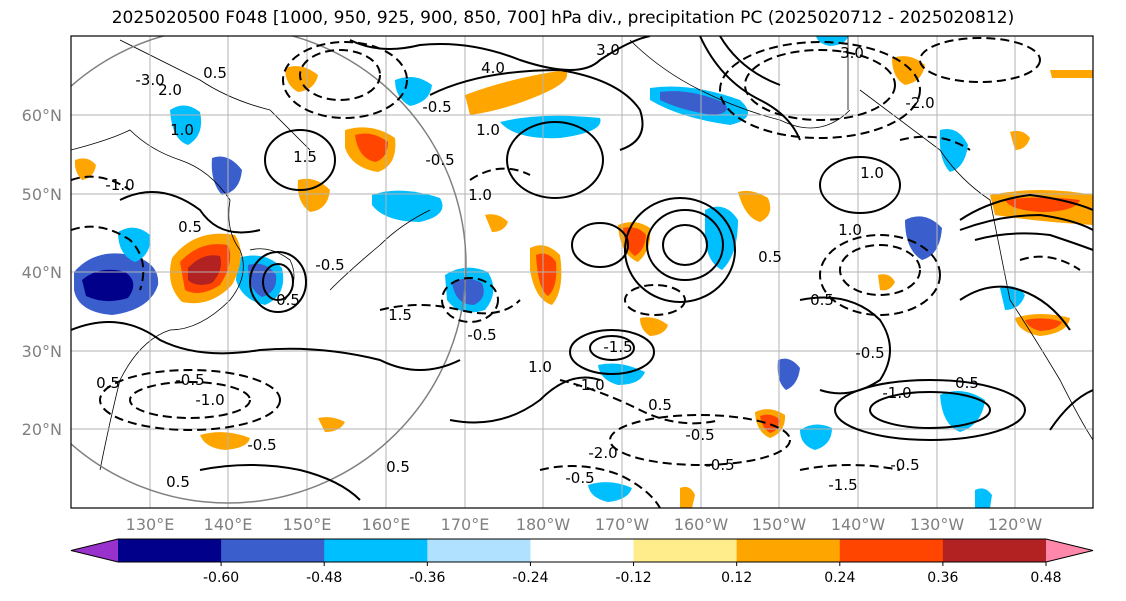 The width and height of the screenshot is (1126, 601). Describe the element at coordinates (307, 524) in the screenshot. I see `lon-label: 150°E` at that location.